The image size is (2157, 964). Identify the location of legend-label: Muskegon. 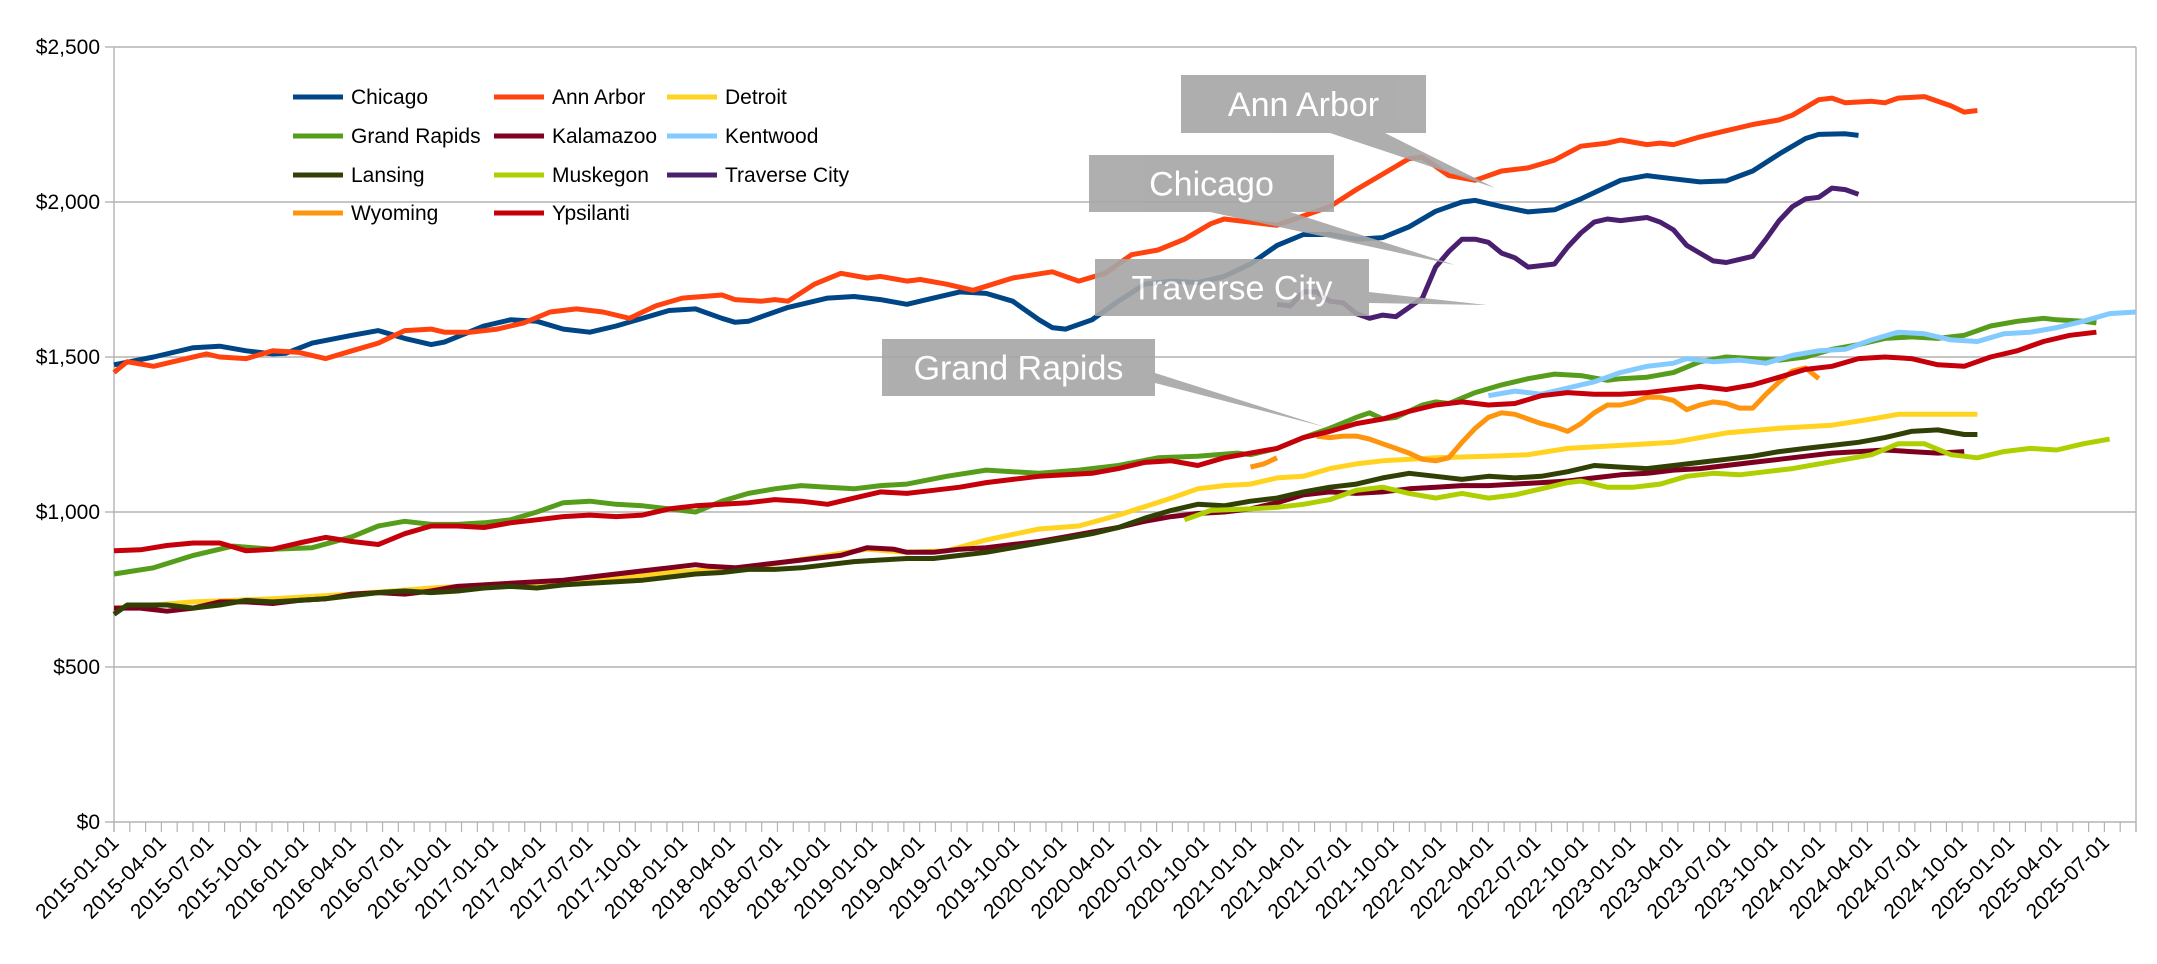
(600, 175).